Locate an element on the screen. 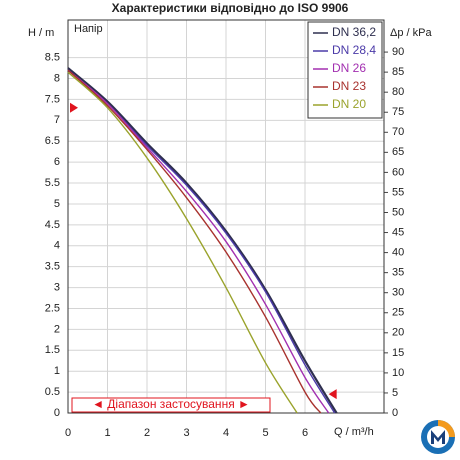 Image resolution: width=460 pixels, height=460 pixels. y2-tick-label: 85 is located at coordinates (398, 72).